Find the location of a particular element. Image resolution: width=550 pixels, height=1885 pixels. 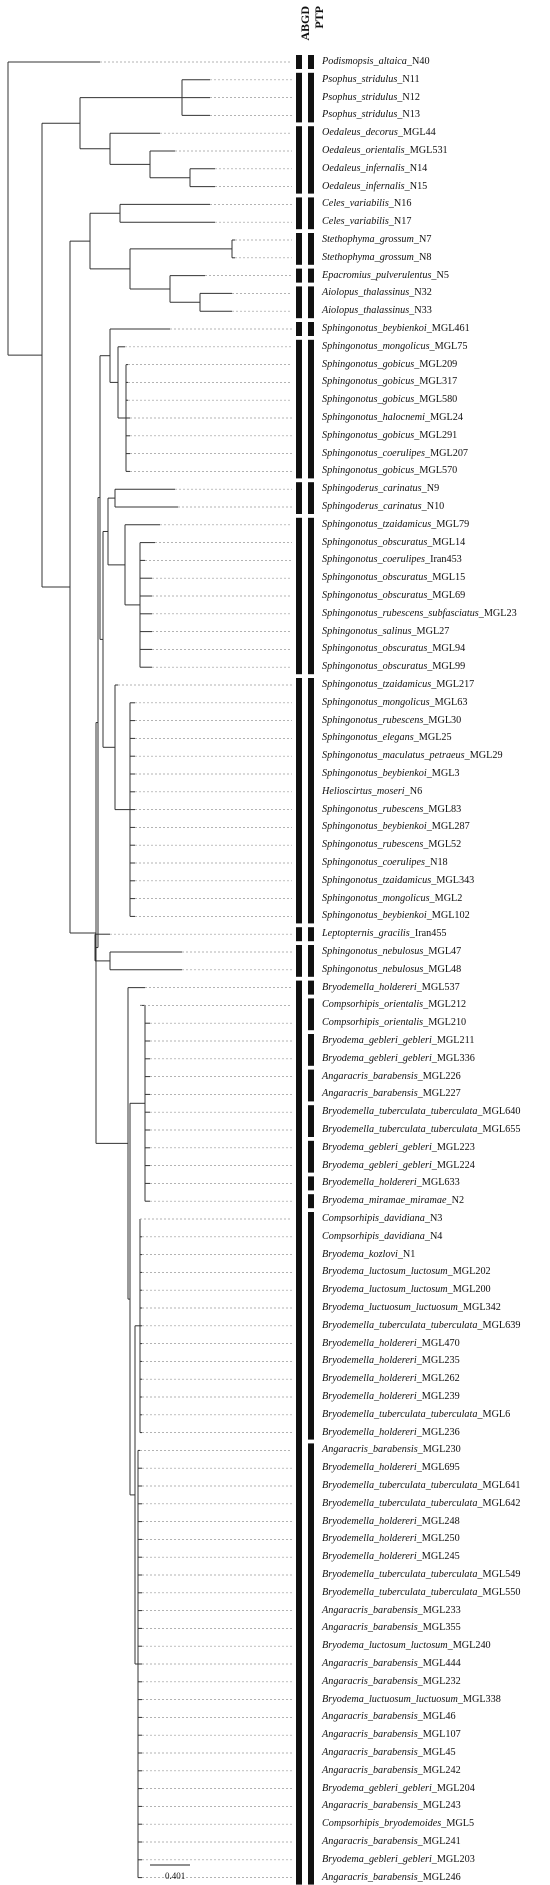

taxon-code: _MGL233 is located at coordinates (439, 1610).